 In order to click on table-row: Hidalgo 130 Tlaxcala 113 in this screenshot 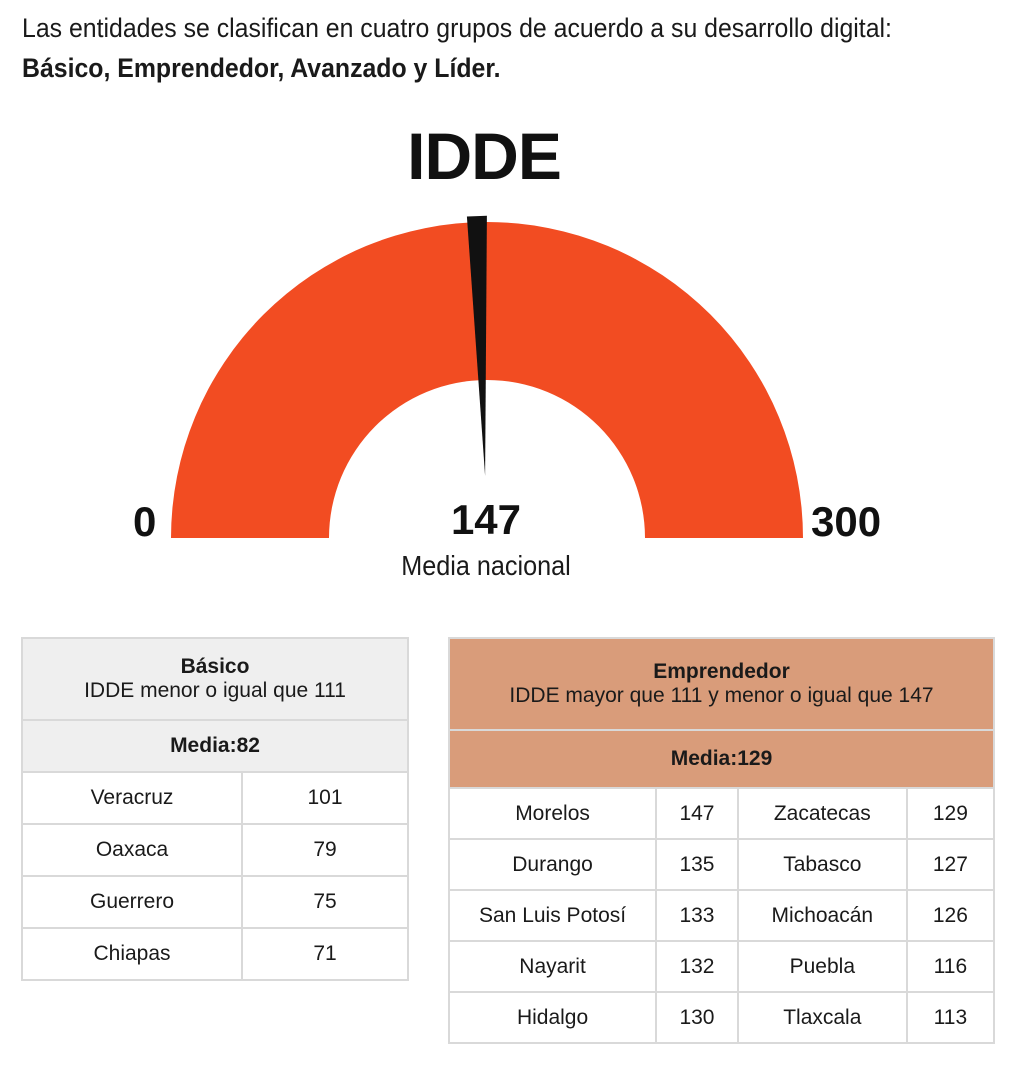, I will do `click(721, 1017)`.